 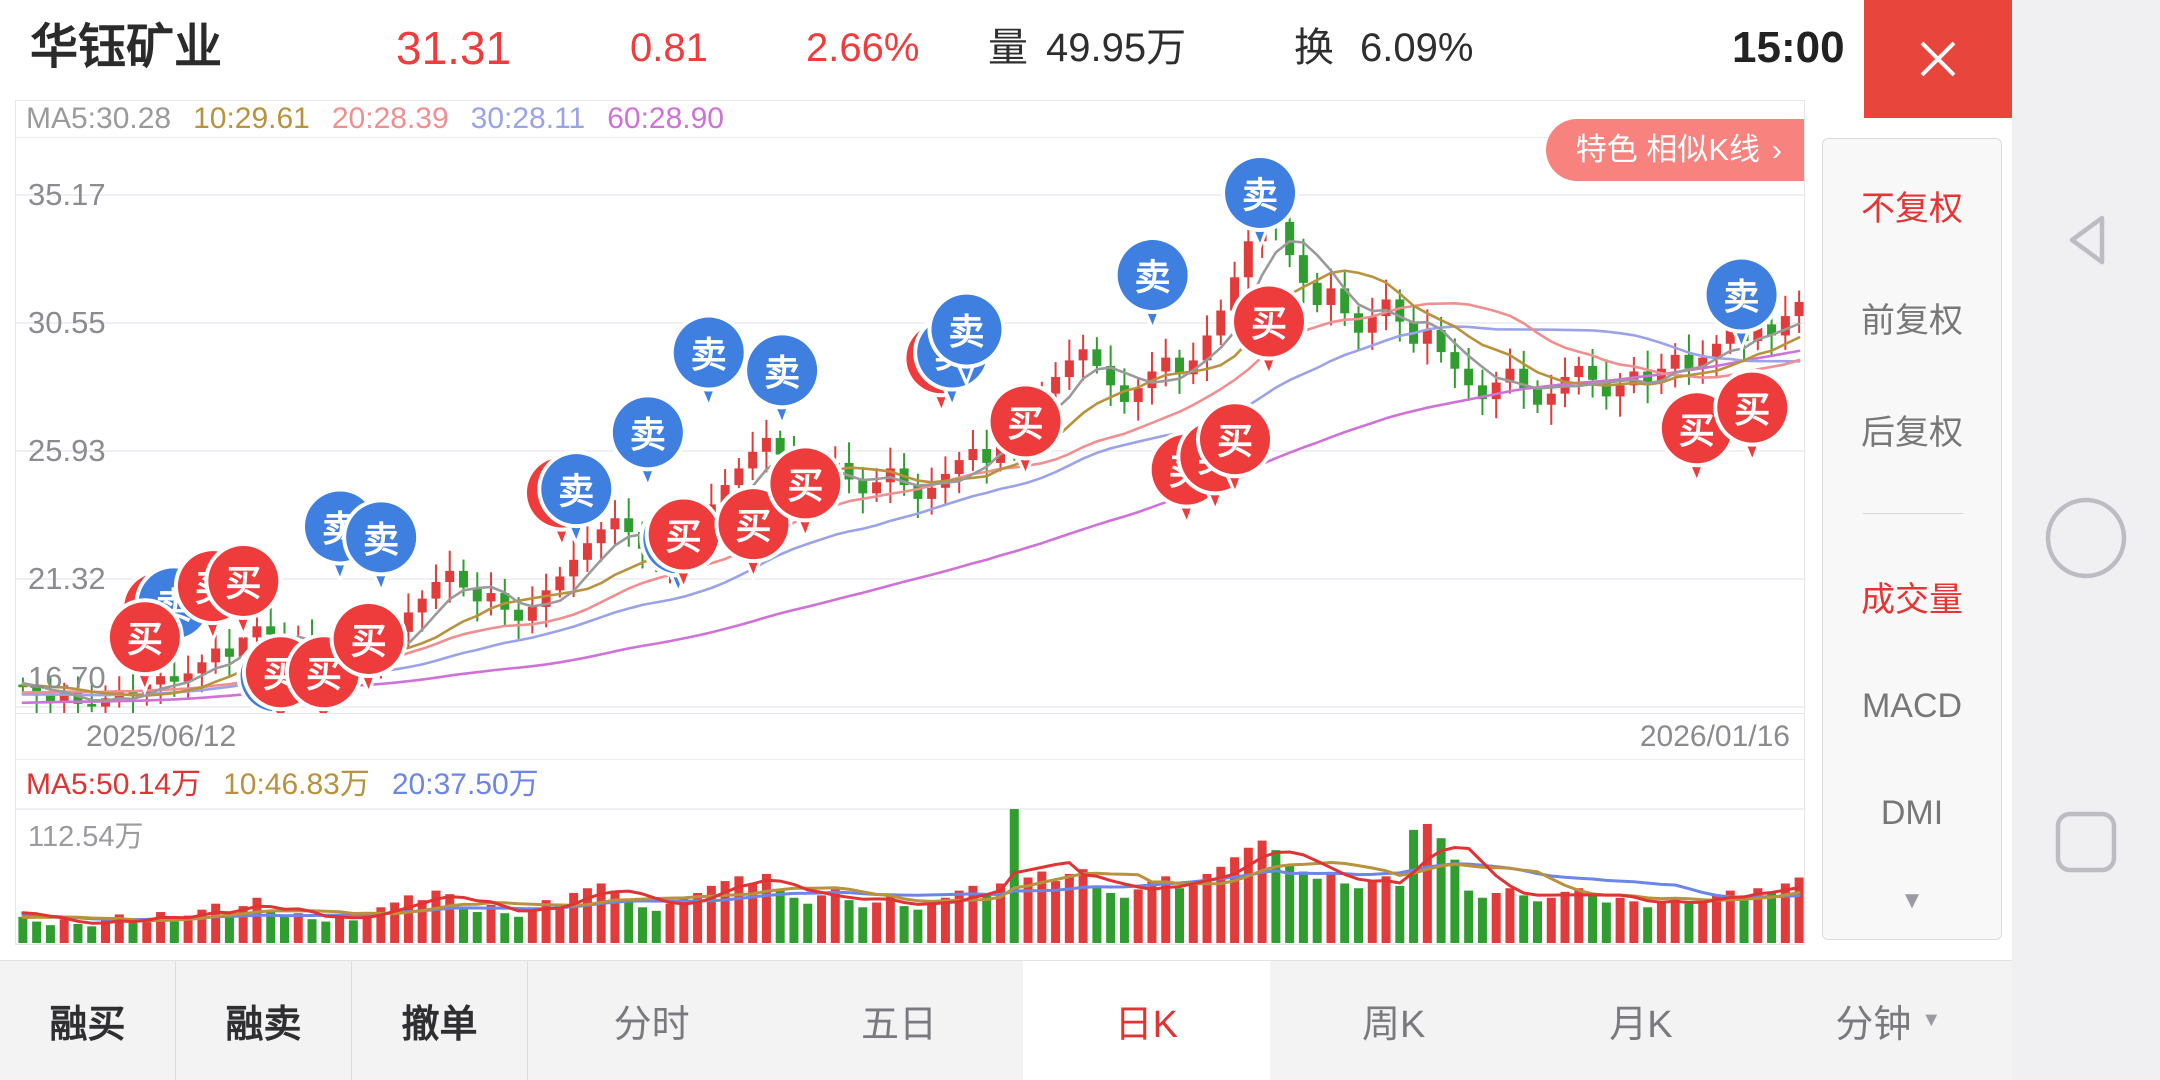 What do you see at coordinates (1912, 539) in the screenshot?
I see `indicator-panel: 不复权前复权后复权成交量 MACD DMI ▼` at bounding box center [1912, 539].